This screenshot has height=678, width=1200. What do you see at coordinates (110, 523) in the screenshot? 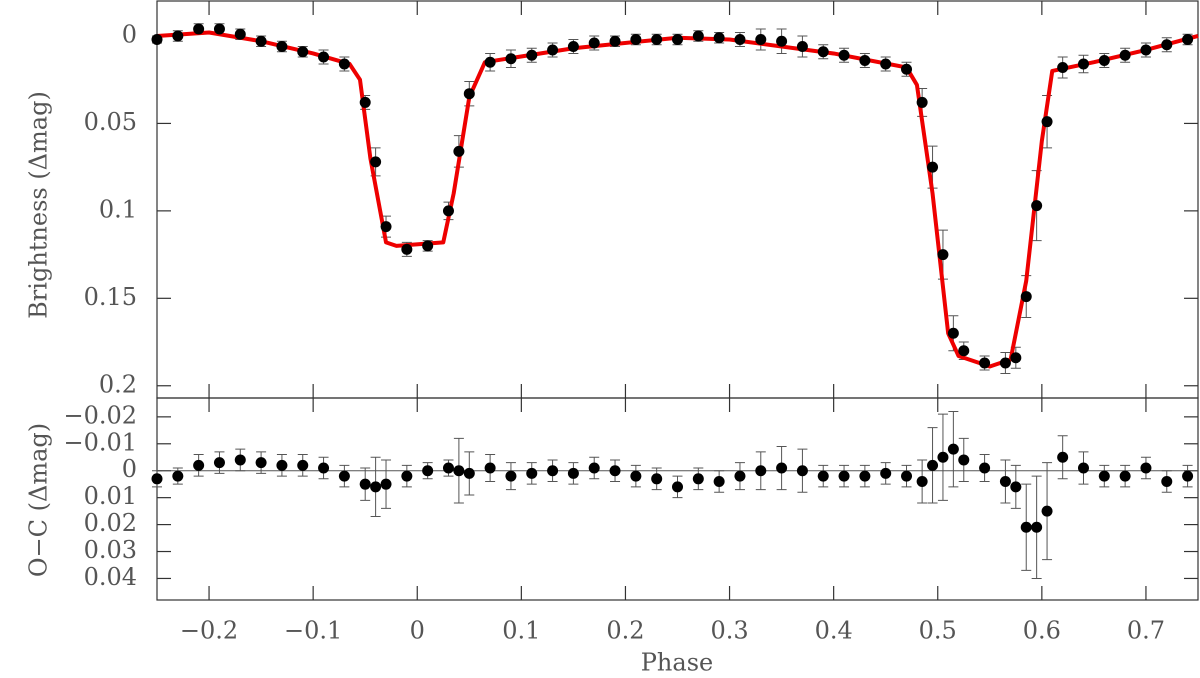
I see `y-tick-label: 0.02` at bounding box center [110, 523].